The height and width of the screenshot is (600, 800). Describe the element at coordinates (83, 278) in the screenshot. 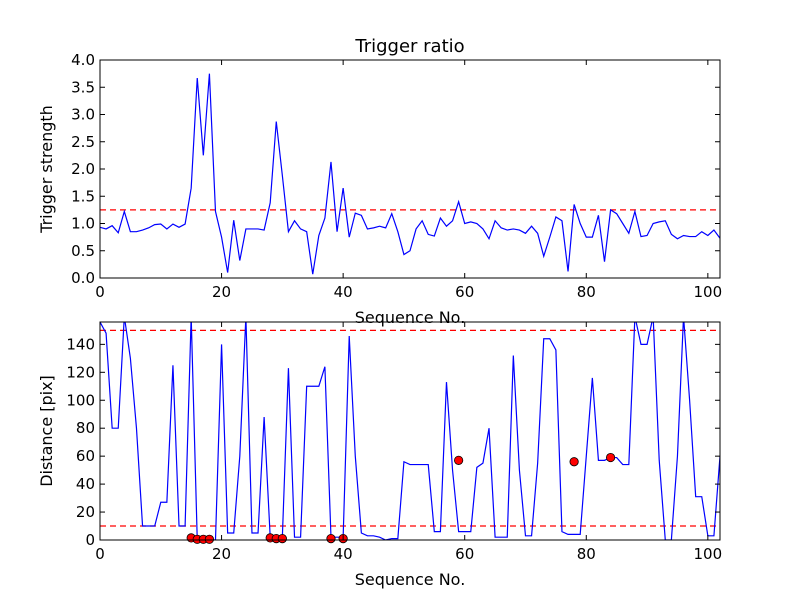

I see `y-tick-label: 0.0` at that location.